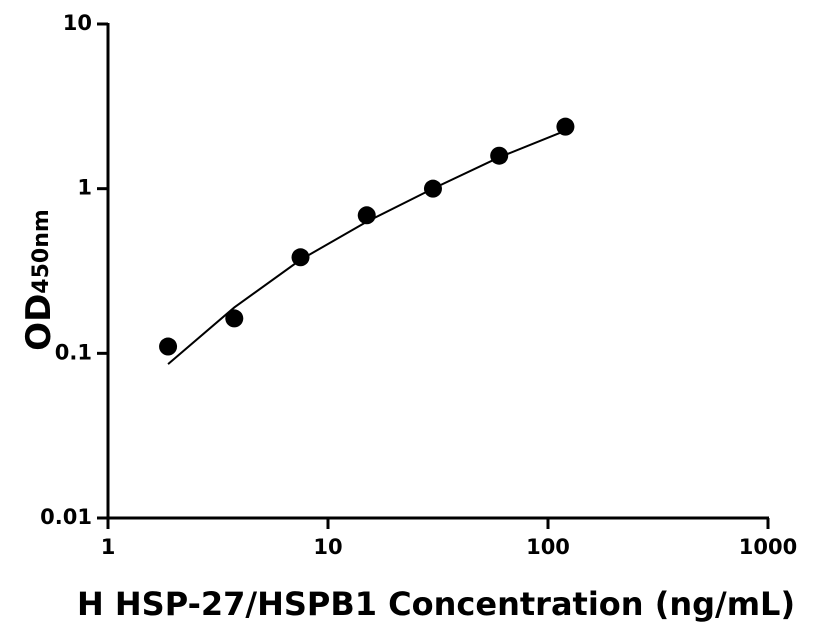  I want to click on x-tick-label: 100, so click(548, 547).